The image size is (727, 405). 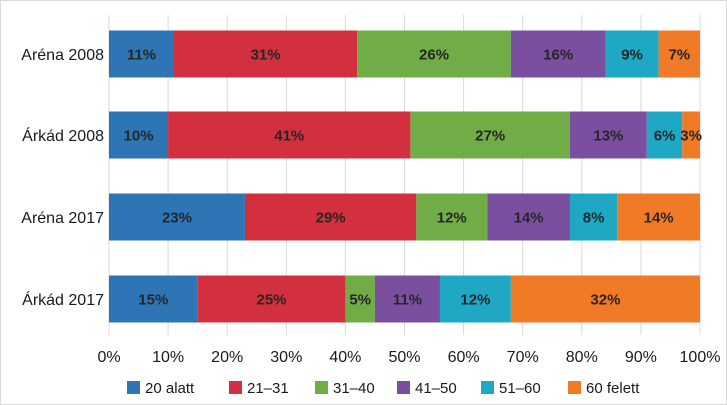 I want to click on x-tick-label-7: 70%, so click(x=523, y=357).